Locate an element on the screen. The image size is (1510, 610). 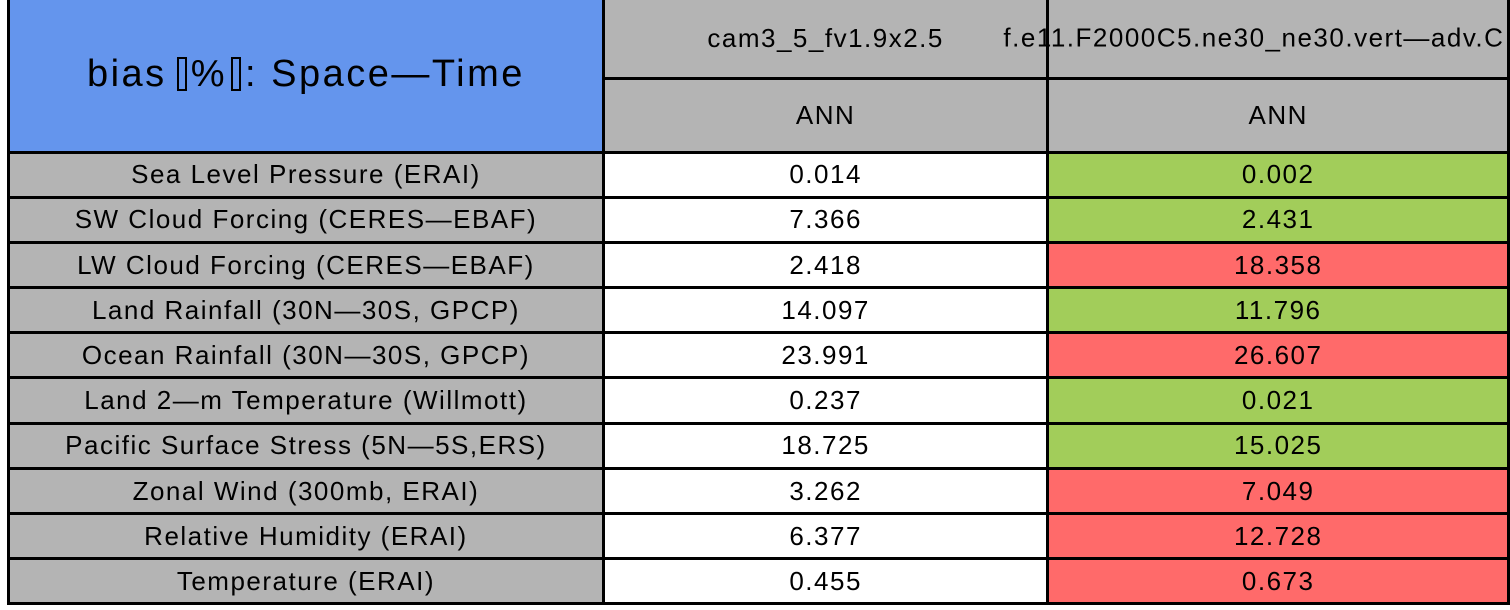
case2-model-header: f.e11.F2000C5.ne30_ne30.vert—adv.C is located at coordinates (1256, 40).